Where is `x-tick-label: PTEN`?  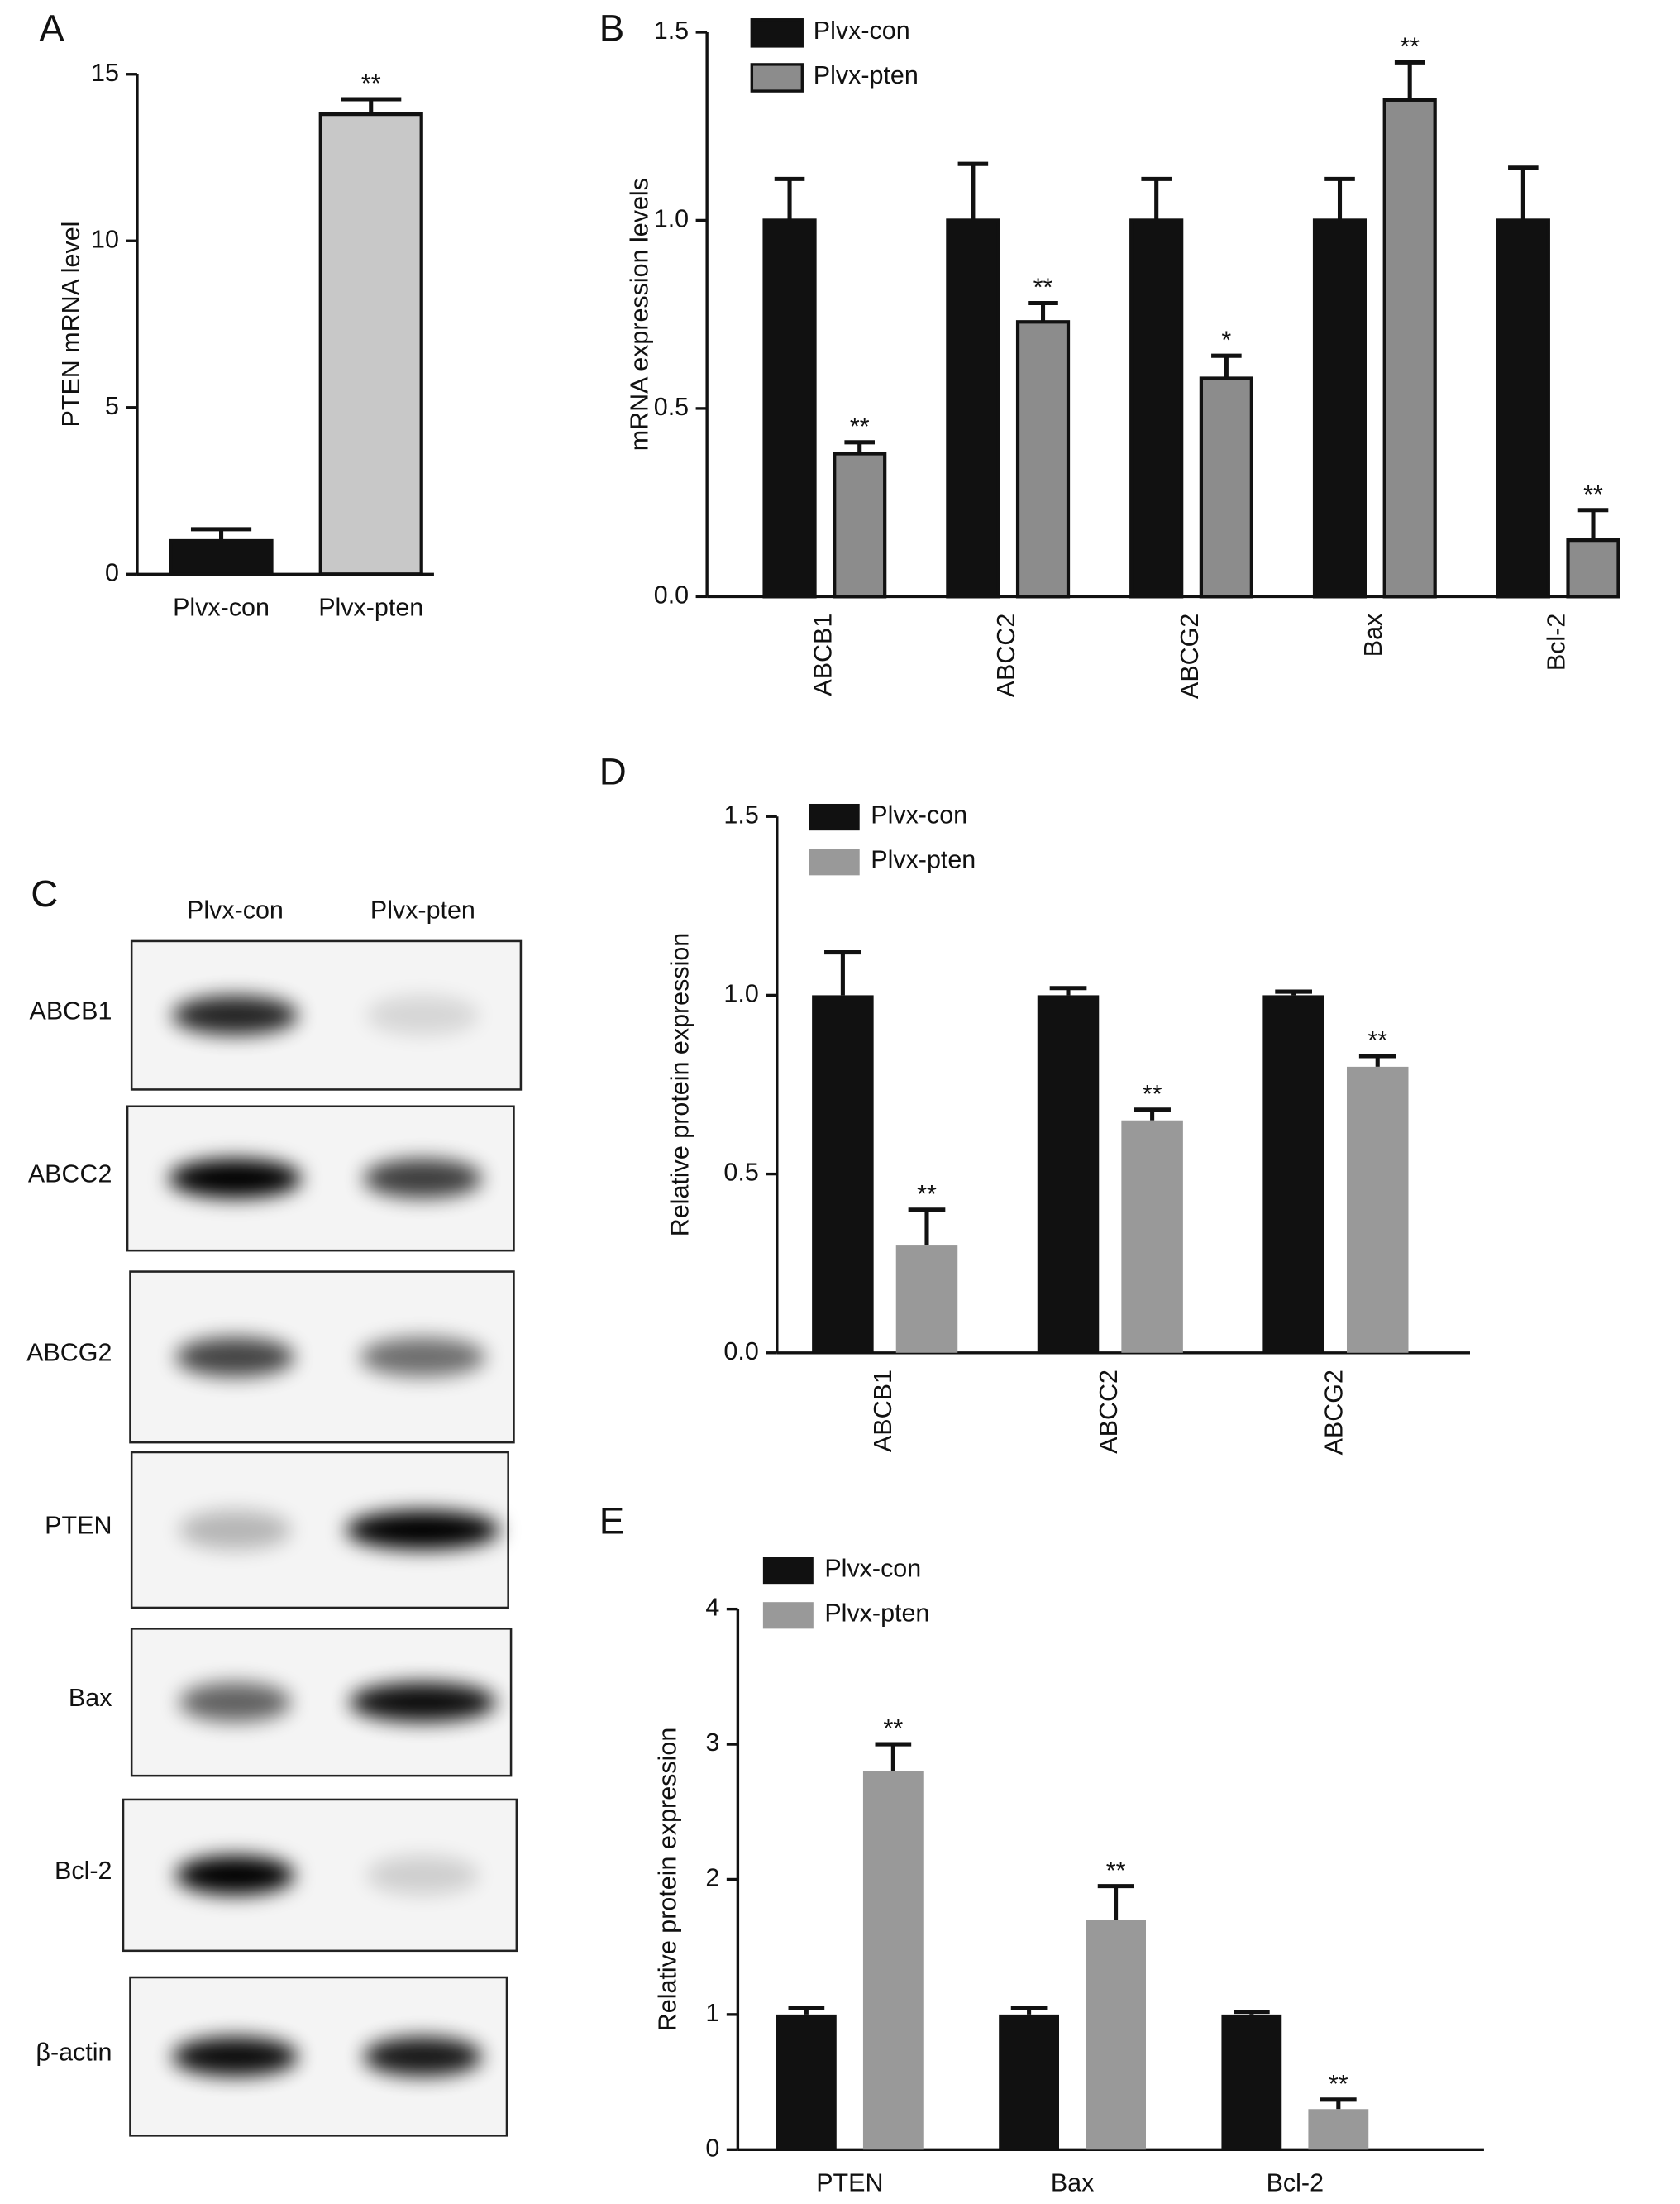
x-tick-label: PTEN is located at coordinates (849, 2183).